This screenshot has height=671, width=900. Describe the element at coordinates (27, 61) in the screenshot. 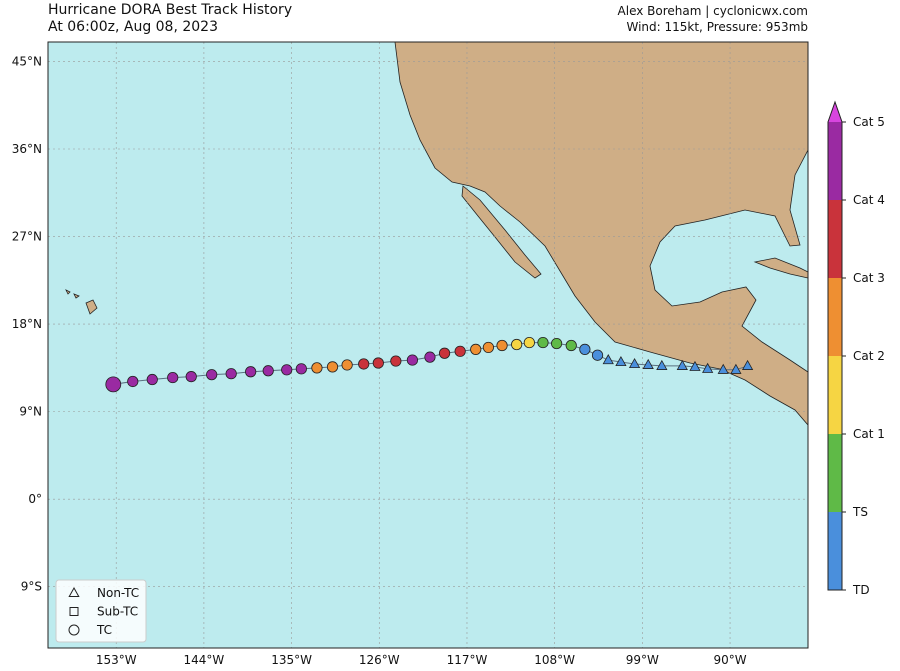

I see `y-tick-label: 45°N` at that location.